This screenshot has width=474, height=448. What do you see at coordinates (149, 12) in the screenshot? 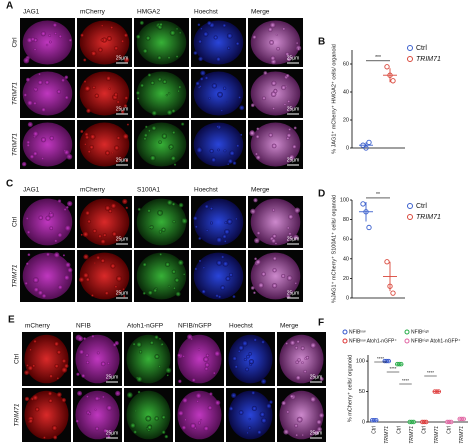
I see `column-label: HMGA2` at bounding box center [149, 12].